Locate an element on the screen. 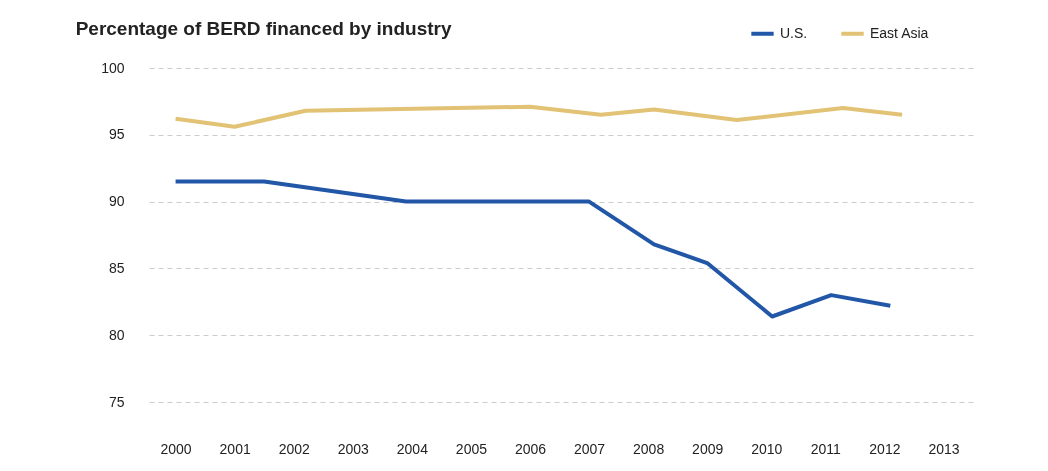 The image size is (1048, 471). x-tick-label: 2006 is located at coordinates (530, 448).